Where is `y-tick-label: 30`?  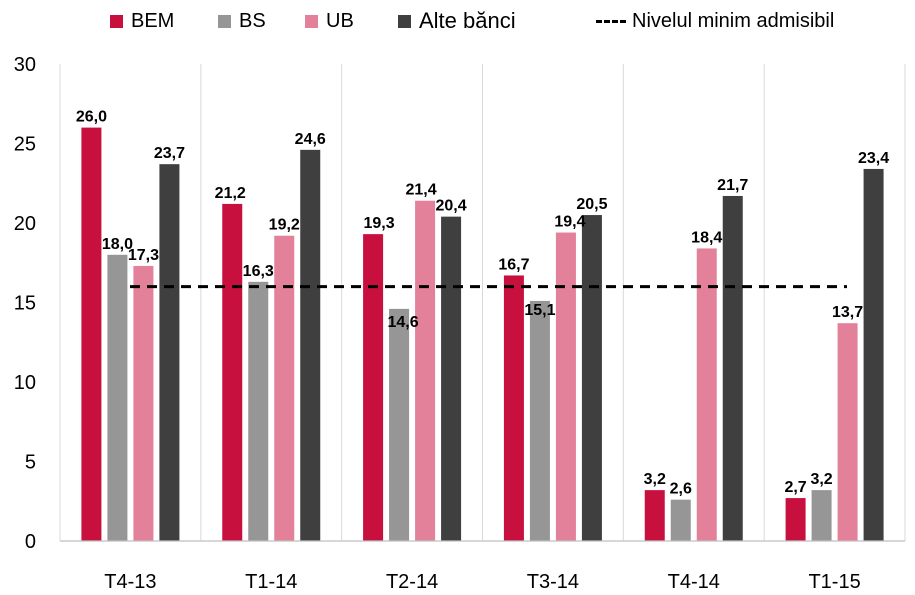 y-tick-label: 30 is located at coordinates (25, 65).